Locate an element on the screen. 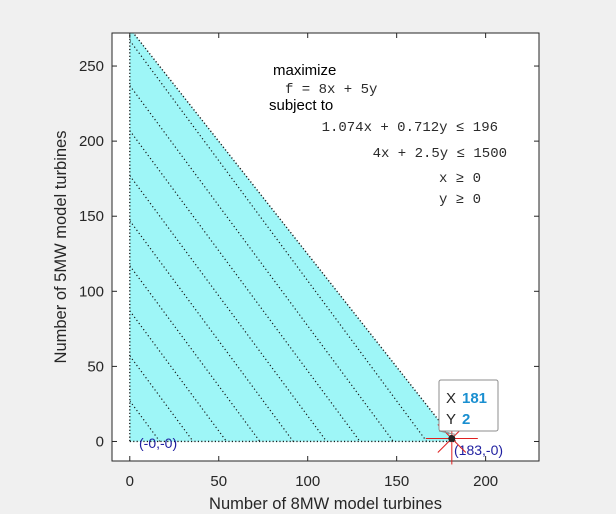 The height and width of the screenshot is (514, 616). y-tick-label: 150 is located at coordinates (91, 216).